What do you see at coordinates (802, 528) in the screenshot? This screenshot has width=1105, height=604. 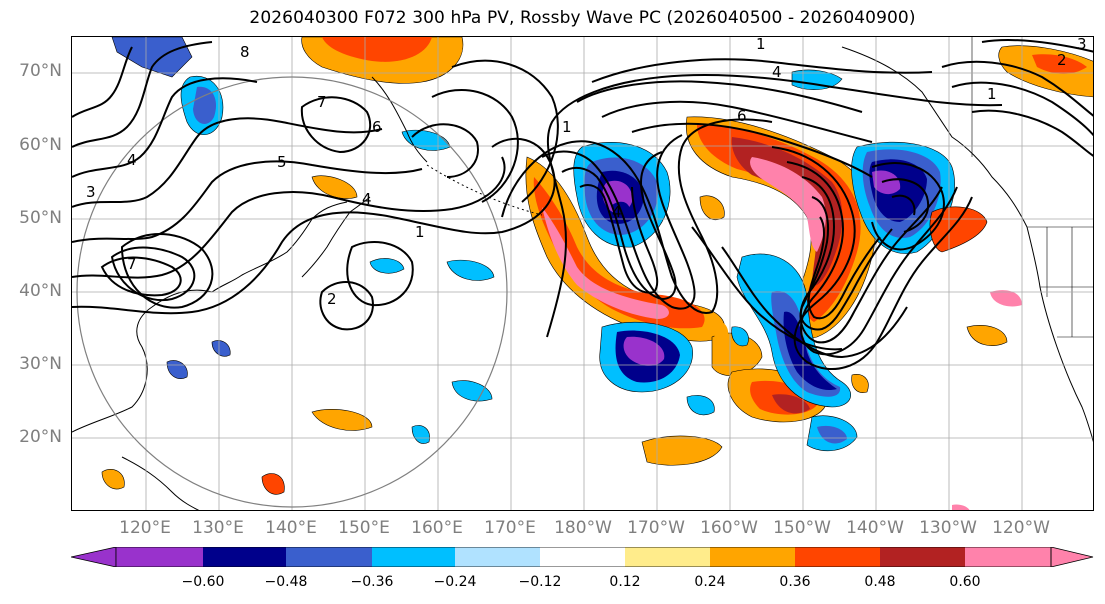 I see `lon-label-150w: 150°W` at bounding box center [802, 528].